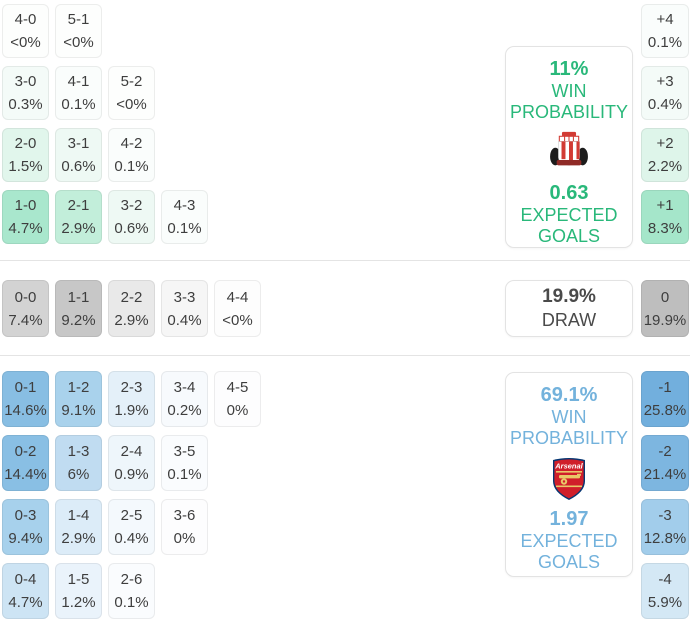  Describe the element at coordinates (237, 308) in the screenshot. I see `score-cell: 4-4 <0%` at that location.